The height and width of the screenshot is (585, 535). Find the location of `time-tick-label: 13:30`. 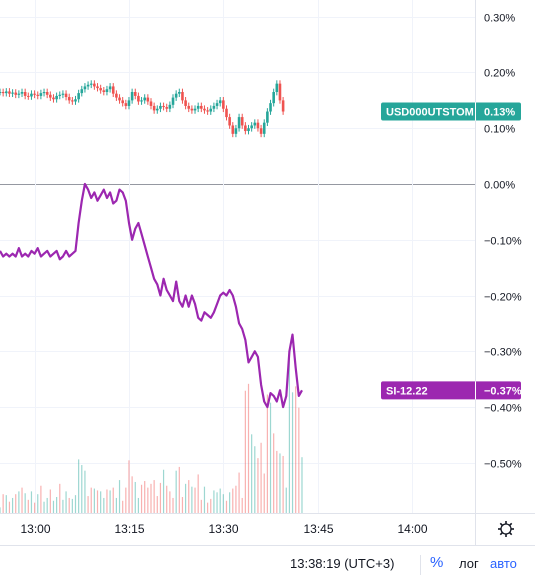

time-tick-label: 13:30 is located at coordinates (223, 529).